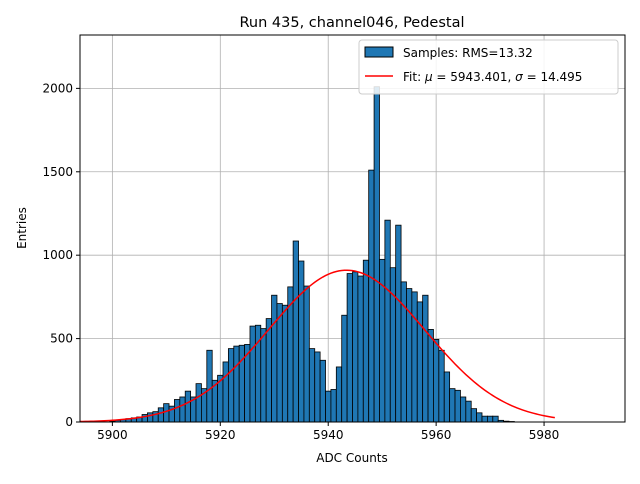  Describe the element at coordinates (328, 435) in the screenshot. I see `x-tick-label: 5940` at that location.